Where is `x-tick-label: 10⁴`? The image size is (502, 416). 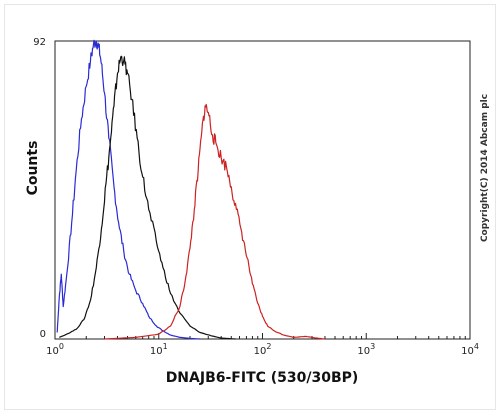
x-tick-label: 10⁴ is located at coordinates (470, 349).